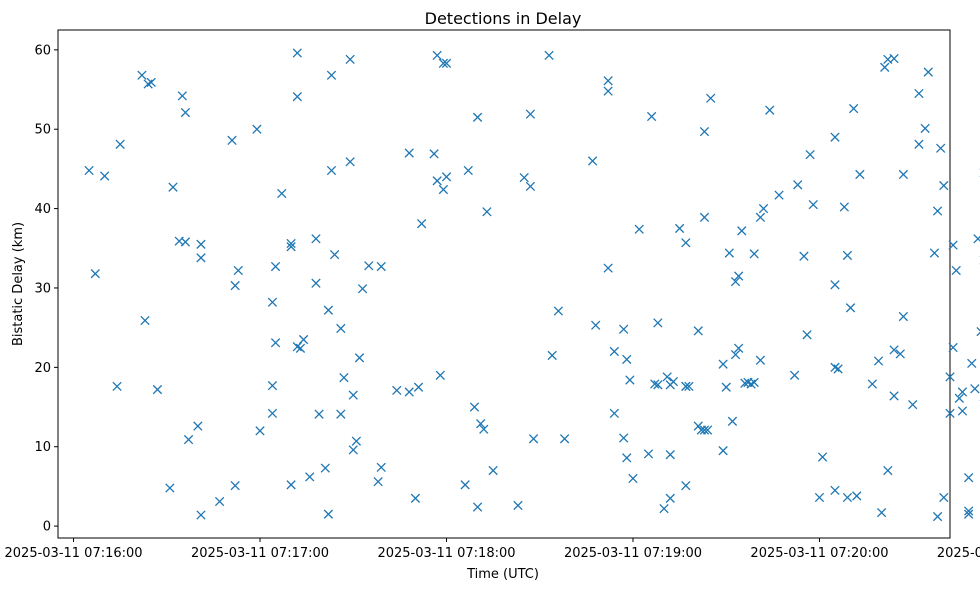 The height and width of the screenshot is (590, 980). Describe the element at coordinates (42, 209) in the screenshot. I see `y-tick-label: 40` at that location.